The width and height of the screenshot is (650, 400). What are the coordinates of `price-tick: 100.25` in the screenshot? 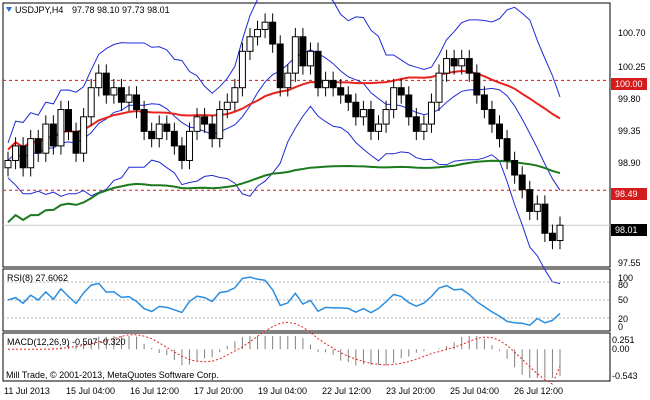 It's located at (632, 67).